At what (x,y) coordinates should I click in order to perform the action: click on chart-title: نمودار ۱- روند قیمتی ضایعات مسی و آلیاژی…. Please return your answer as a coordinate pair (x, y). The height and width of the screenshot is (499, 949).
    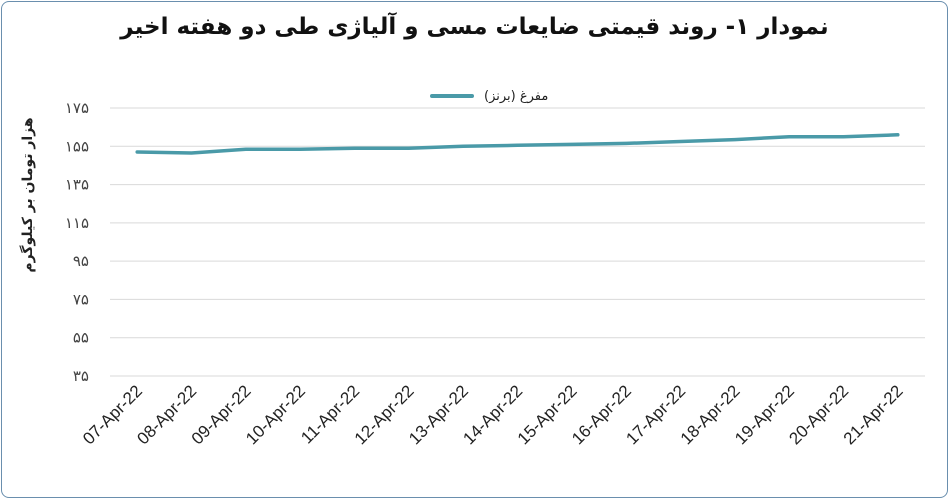
    Looking at the image, I should click on (474, 27).